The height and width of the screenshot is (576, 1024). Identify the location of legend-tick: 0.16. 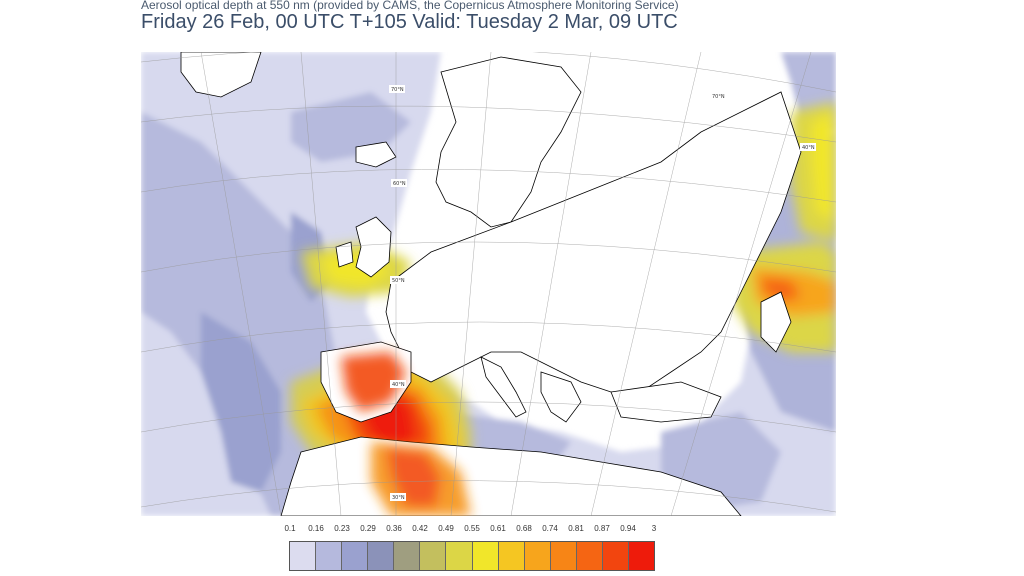
(316, 528).